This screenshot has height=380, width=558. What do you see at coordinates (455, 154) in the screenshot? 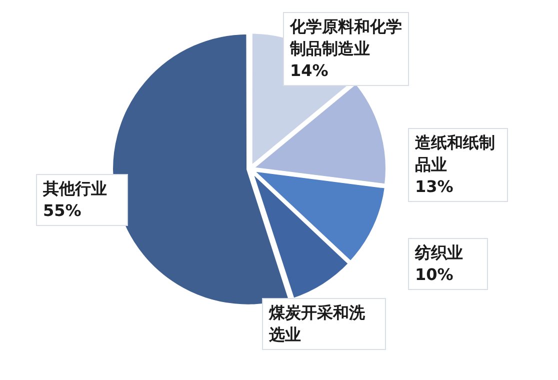
I see `slice-label: 造纸和纸制品业` at bounding box center [455, 154].